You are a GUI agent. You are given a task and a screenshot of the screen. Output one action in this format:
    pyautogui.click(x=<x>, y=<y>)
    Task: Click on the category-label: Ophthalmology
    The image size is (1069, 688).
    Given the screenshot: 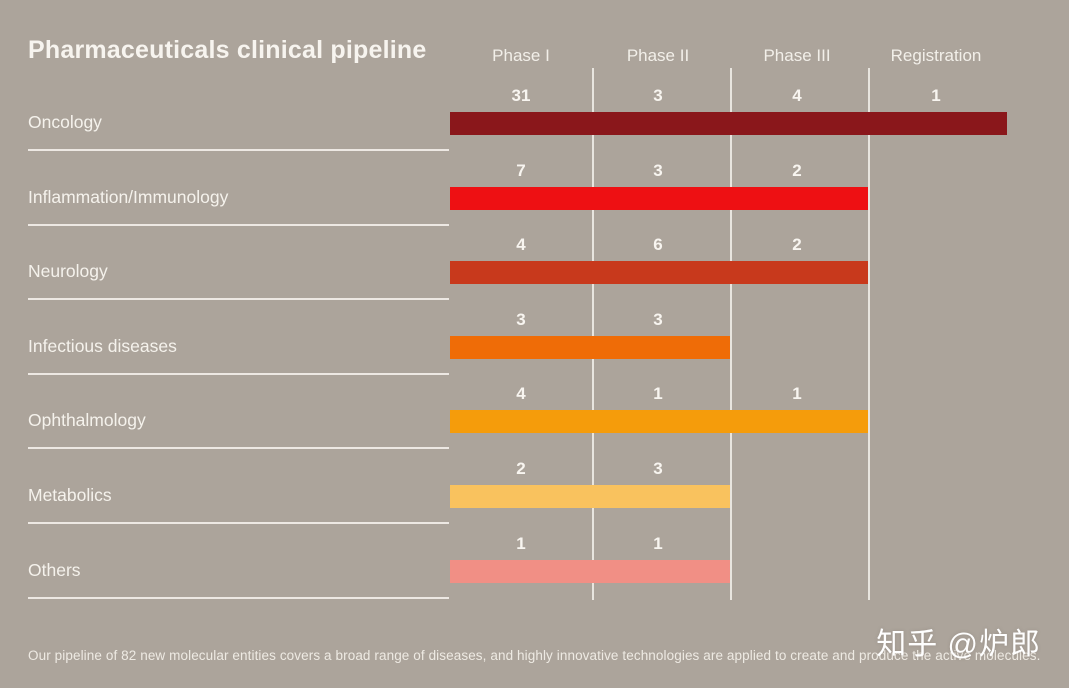 What is the action you would take?
    pyautogui.click(x=87, y=420)
    